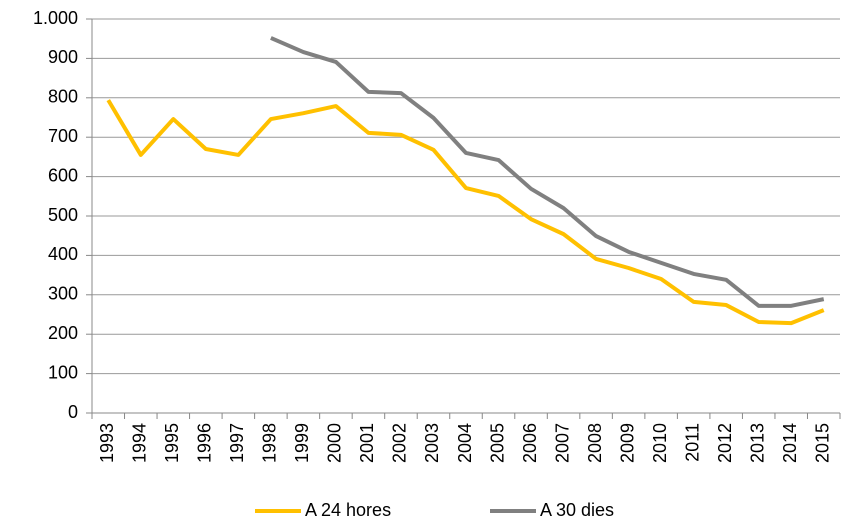 The image size is (844, 523). Describe the element at coordinates (63, 215) in the screenshot. I see `y-tick-label: 500` at that location.